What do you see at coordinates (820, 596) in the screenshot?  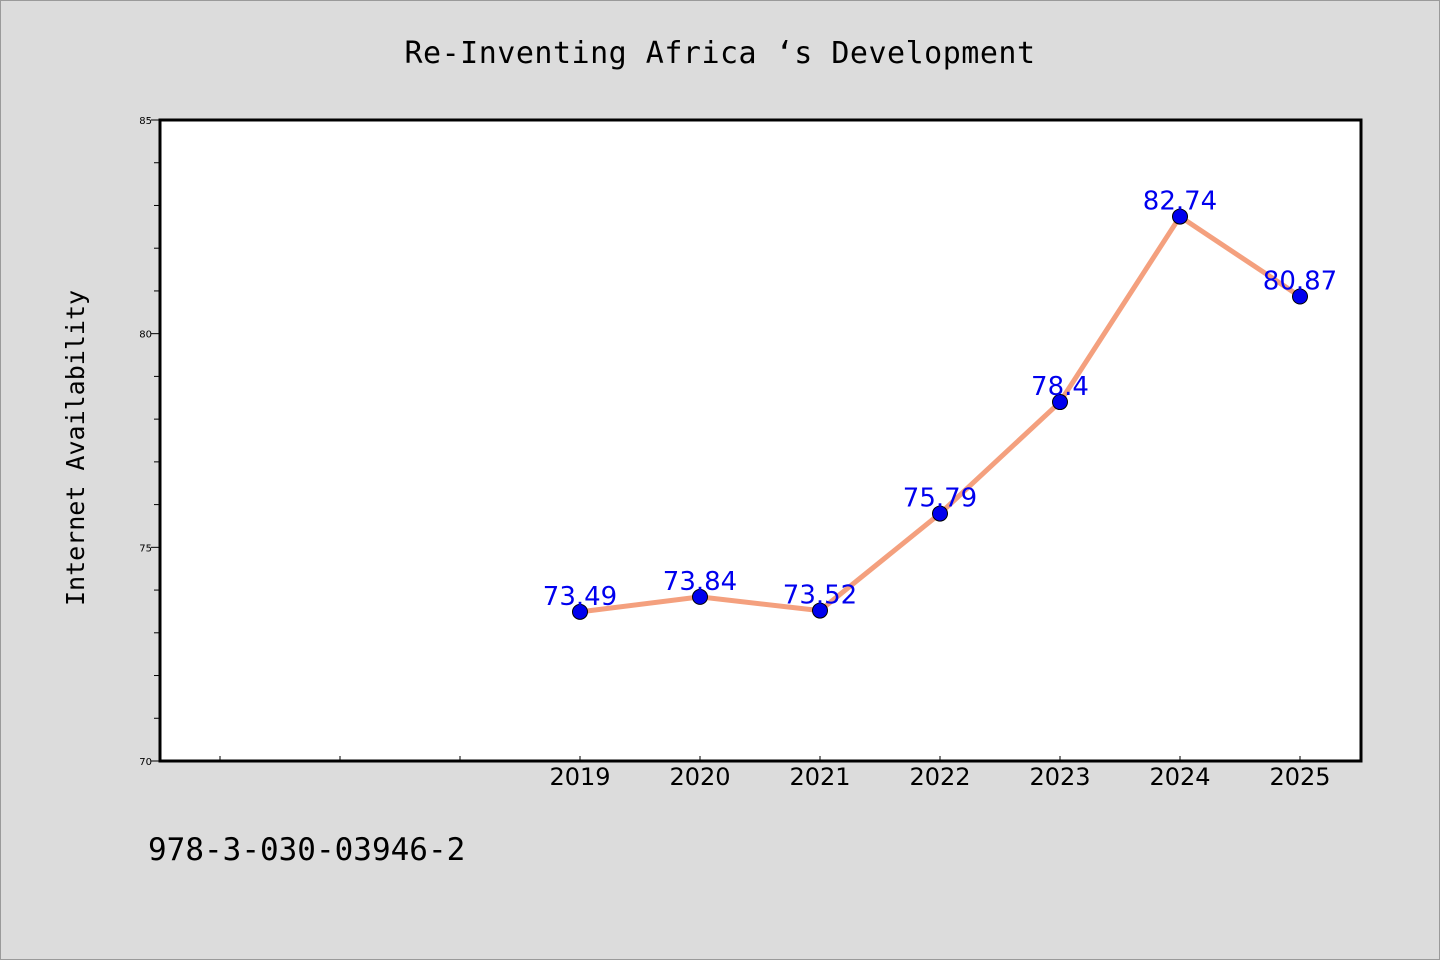 I see `data-label: 73.52` at bounding box center [820, 596].